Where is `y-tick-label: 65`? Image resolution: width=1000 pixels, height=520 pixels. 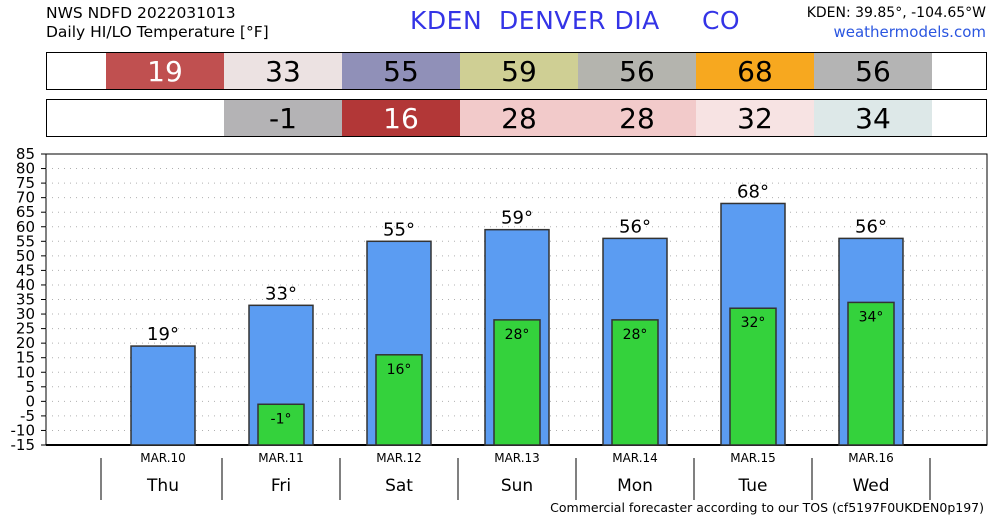
y-tick-label: 65 is located at coordinates (25, 212).